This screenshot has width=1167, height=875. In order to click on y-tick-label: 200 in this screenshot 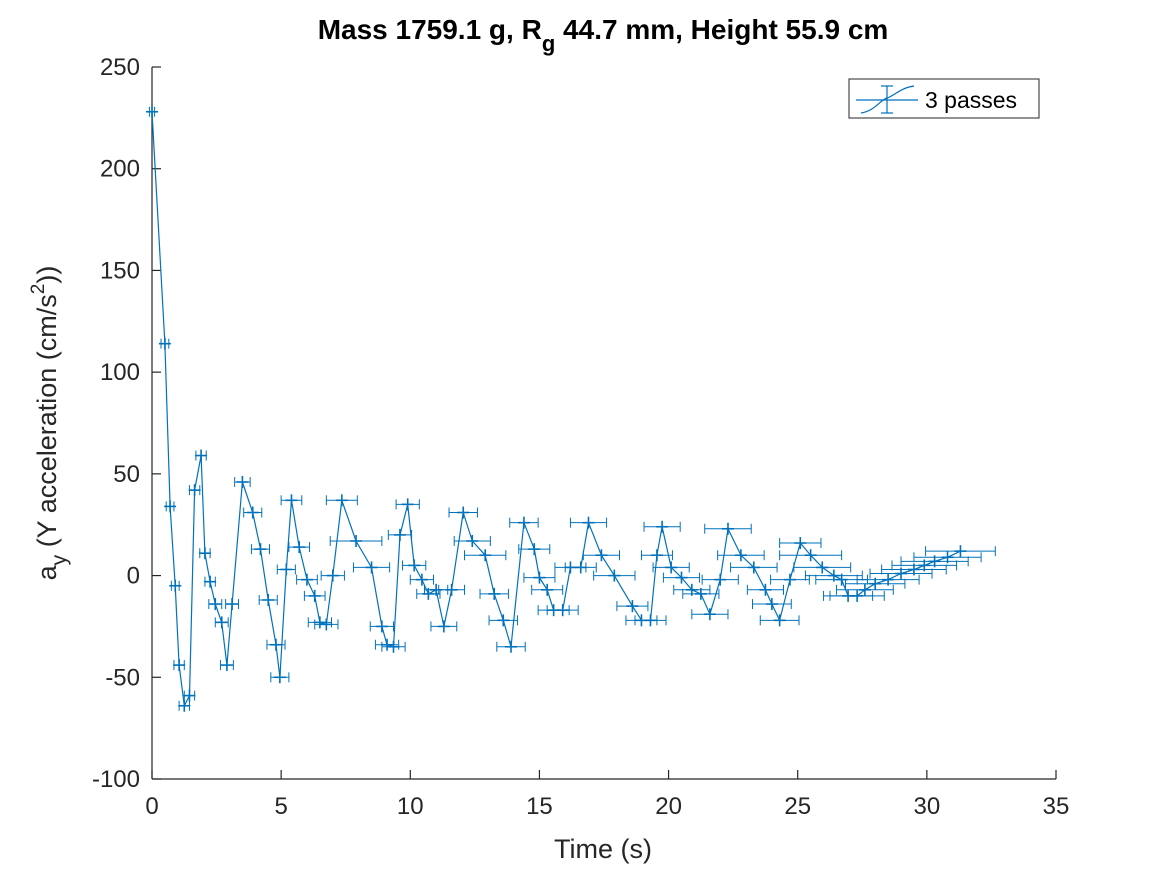, I will do `click(120, 169)`.